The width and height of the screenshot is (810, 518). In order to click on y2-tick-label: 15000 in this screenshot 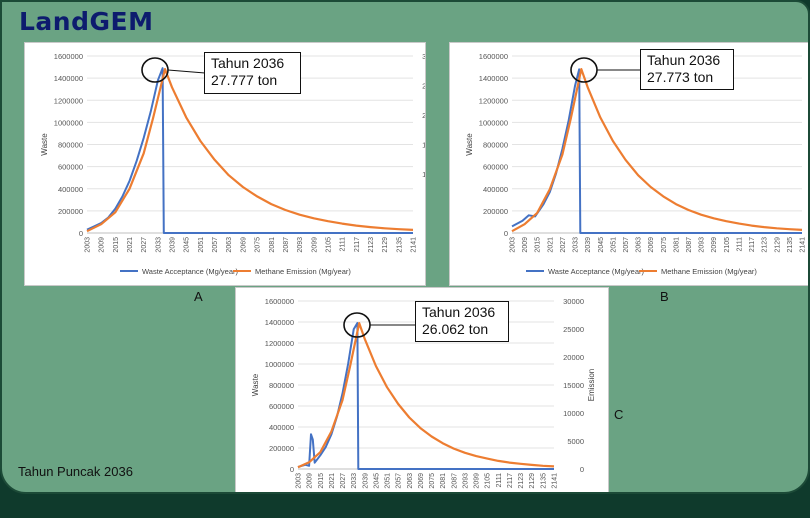, I will do `click(573, 385)`.